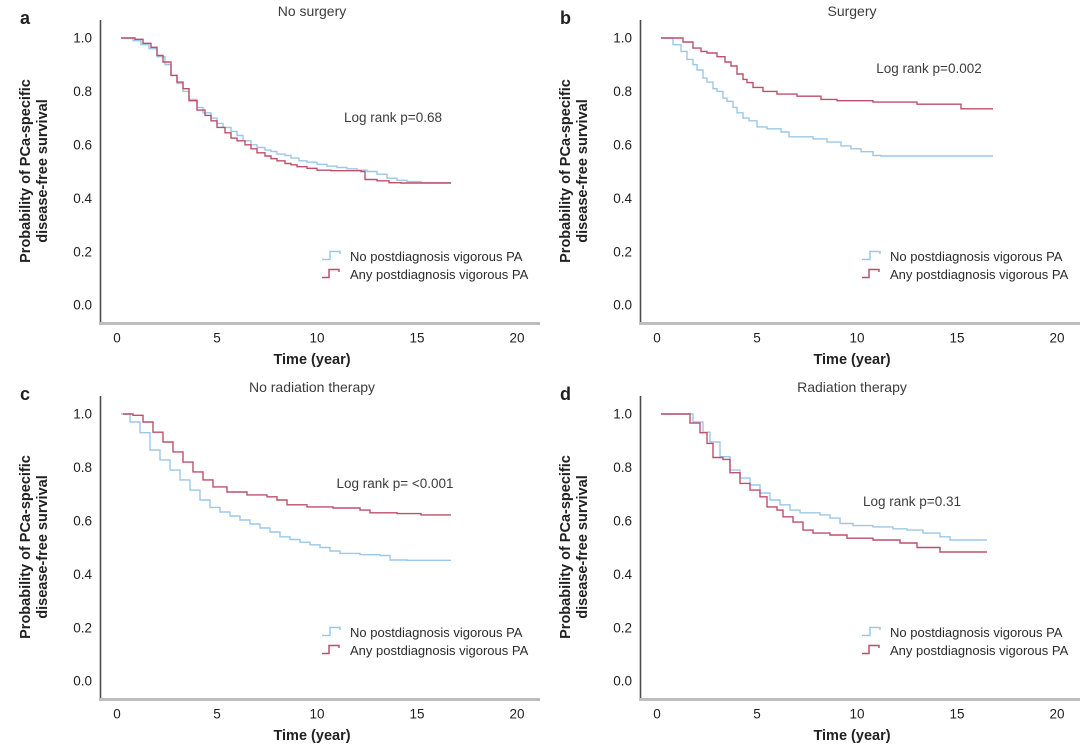 This screenshot has width=1080, height=753. I want to click on logrank-p-label: Log rank p= <0.001, so click(394, 483).